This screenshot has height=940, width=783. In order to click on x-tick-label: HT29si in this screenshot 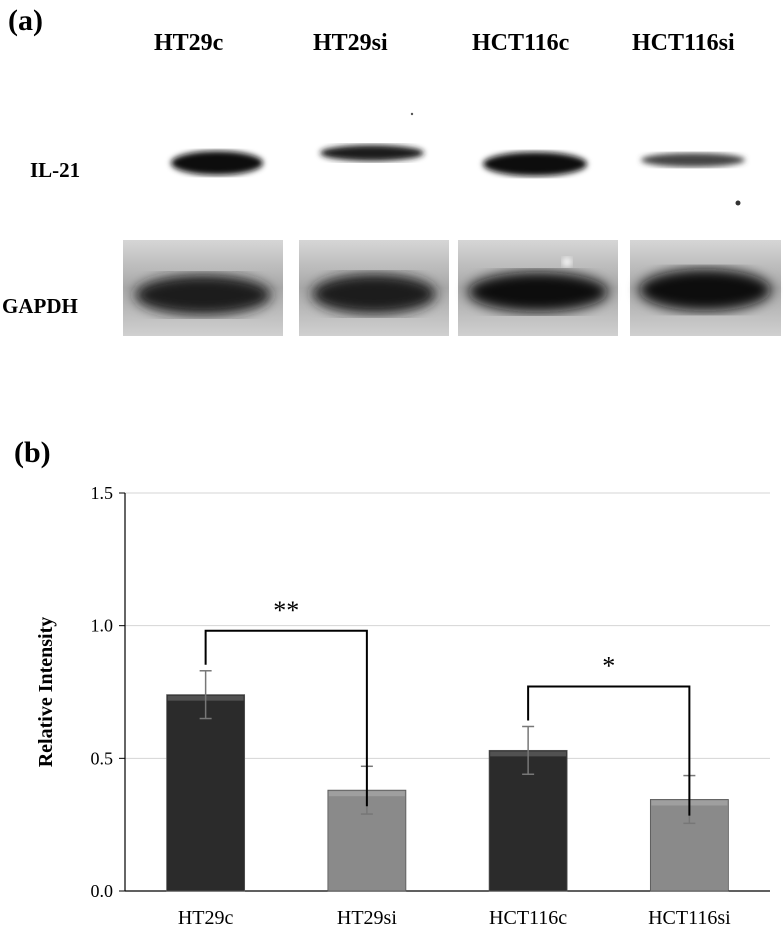, I will do `click(367, 918)`.